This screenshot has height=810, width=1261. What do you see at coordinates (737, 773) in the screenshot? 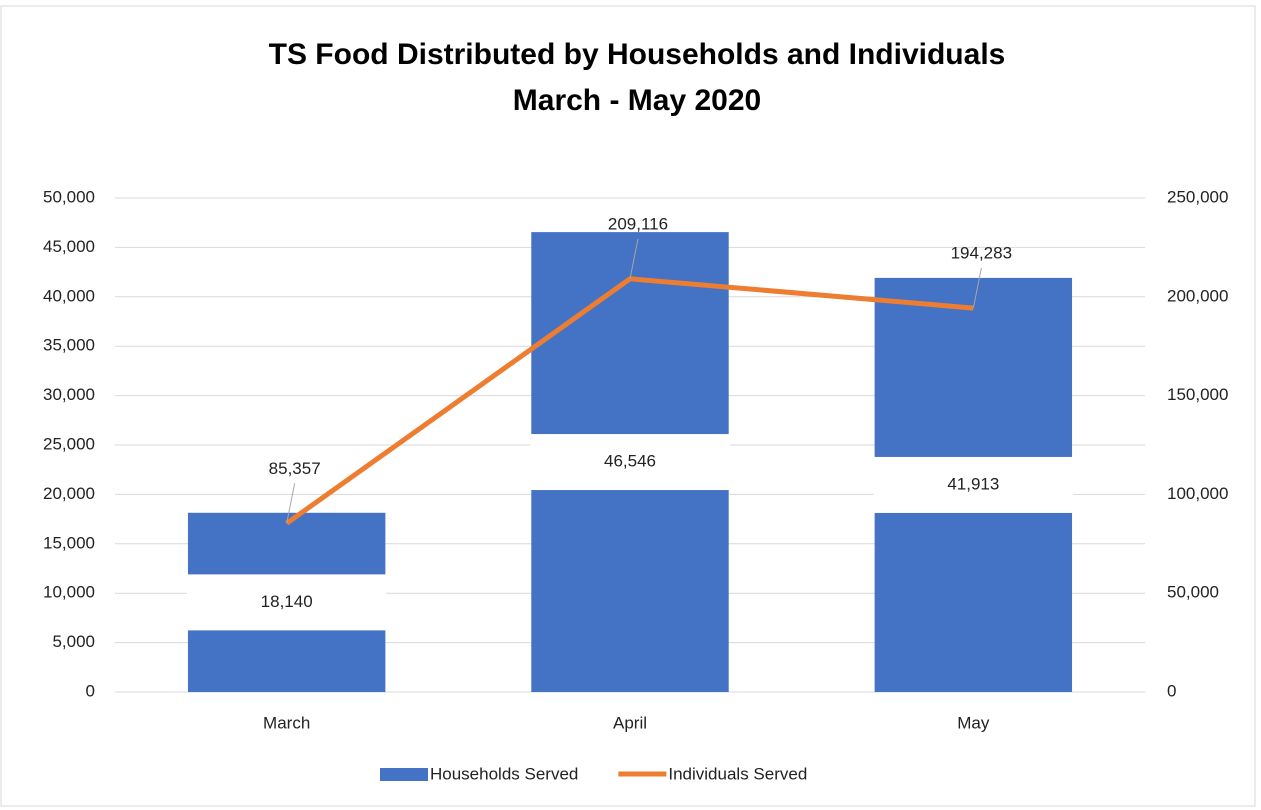
I see `legend-label: Individuals Served` at bounding box center [737, 773].